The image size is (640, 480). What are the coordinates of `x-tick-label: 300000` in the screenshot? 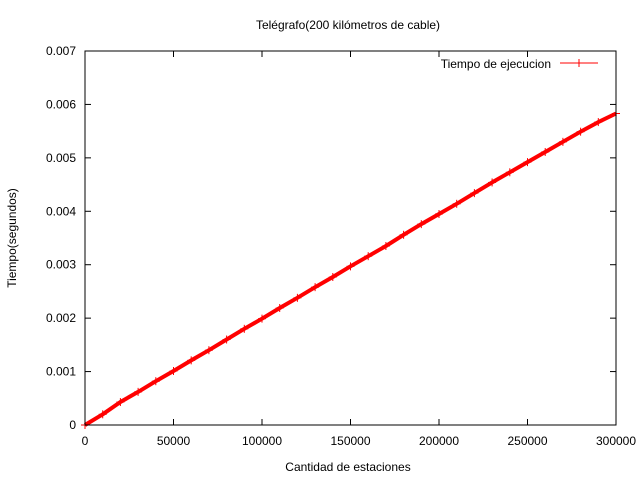 It's located at (616, 441).